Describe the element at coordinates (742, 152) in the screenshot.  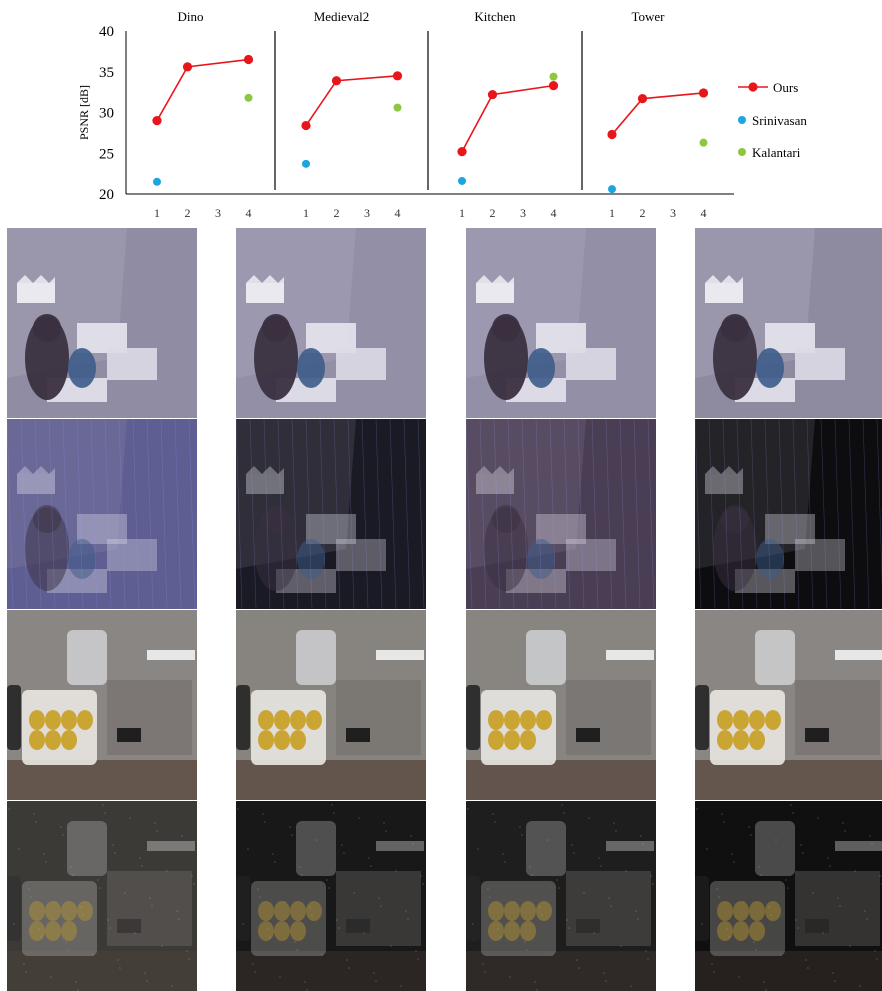
I see `legend-marker-kalantari` at that location.